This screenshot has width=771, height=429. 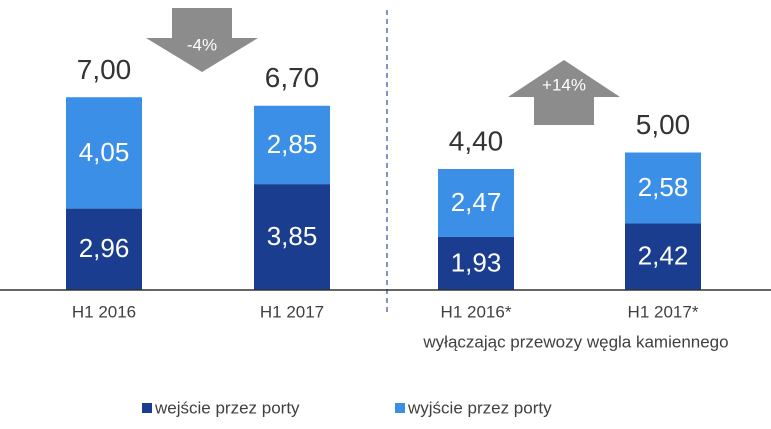 I want to click on legend-label: wejście przez porty, so click(x=227, y=407).